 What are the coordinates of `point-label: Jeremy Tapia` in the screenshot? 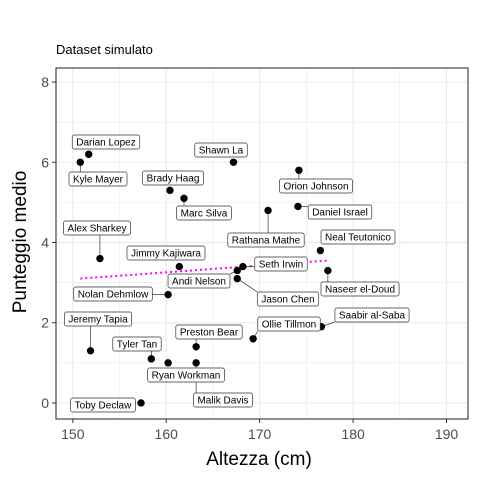 It's located at (98, 319).